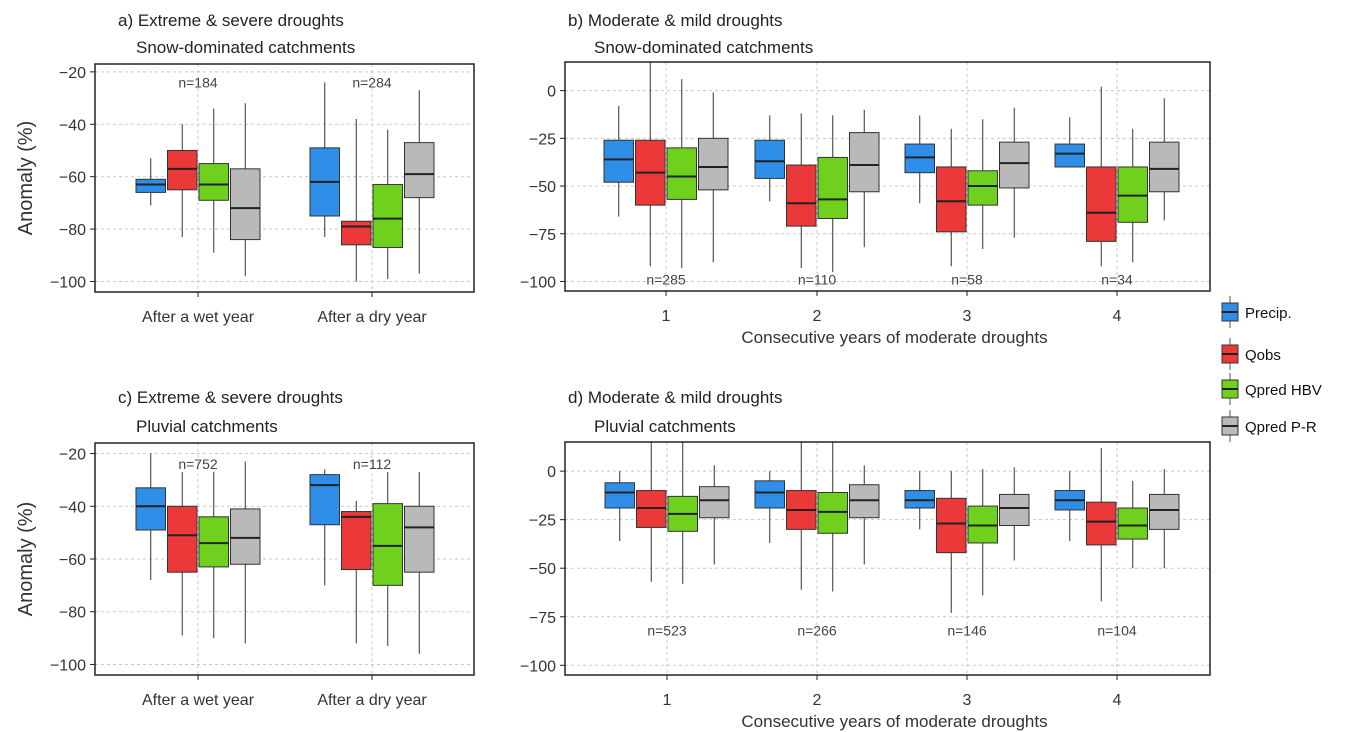 The width and height of the screenshot is (1351, 732). I want to click on legend: Precip. Qobs Qpred HBV Qpred P-R, so click(1271, 369).